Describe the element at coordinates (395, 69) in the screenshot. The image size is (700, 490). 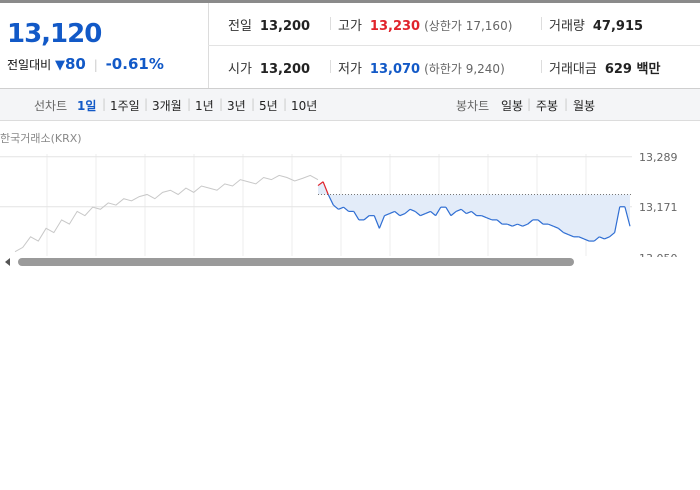
I see `stat-value: 13,070` at that location.